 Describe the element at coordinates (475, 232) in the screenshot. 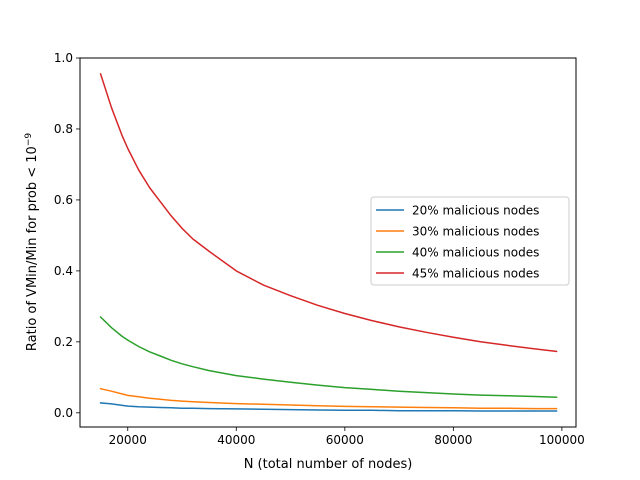

I see `legend-label: 30% malicious nodes` at that location.